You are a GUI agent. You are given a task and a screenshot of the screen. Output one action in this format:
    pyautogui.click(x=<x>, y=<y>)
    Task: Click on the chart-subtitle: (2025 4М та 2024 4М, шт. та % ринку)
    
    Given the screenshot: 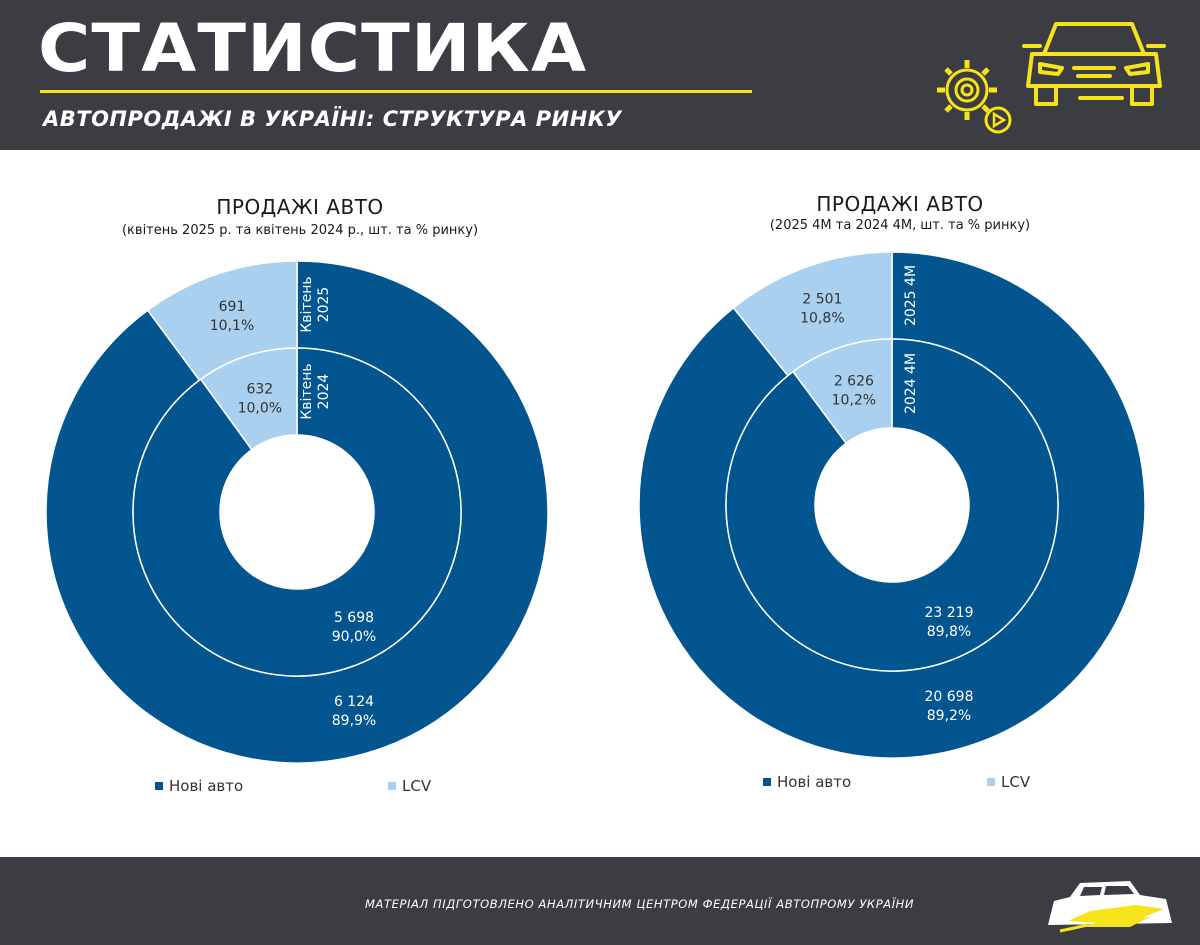 What is the action you would take?
    pyautogui.click(x=900, y=225)
    